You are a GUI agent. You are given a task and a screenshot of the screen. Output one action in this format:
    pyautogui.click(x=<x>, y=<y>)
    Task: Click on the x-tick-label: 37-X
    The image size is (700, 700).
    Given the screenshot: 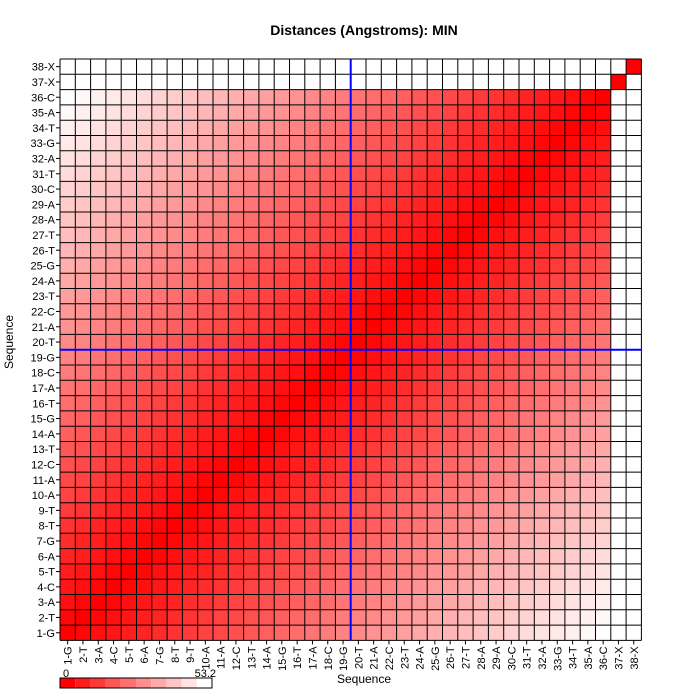 What is the action you would take?
    pyautogui.click(x=619, y=658)
    